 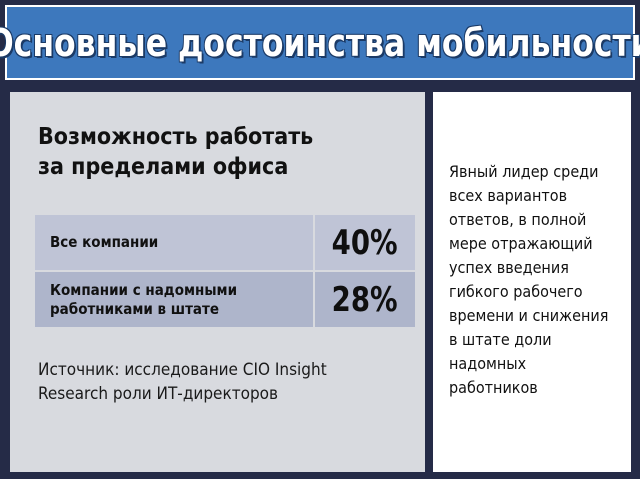 I want to click on row-label-text: Компании с надомными работниками в штате, so click(x=143, y=300).